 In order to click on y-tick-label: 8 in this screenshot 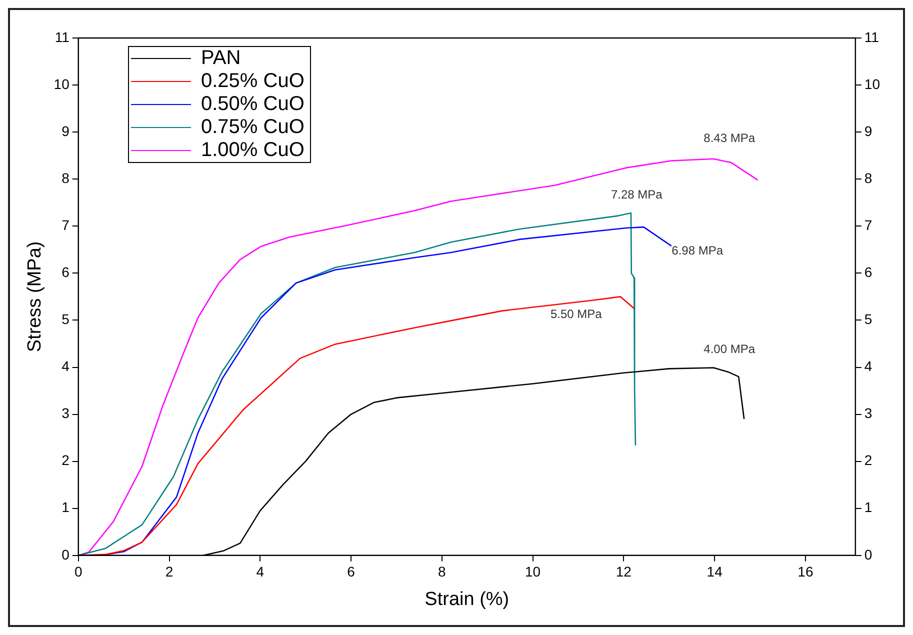, I will do `click(66, 178)`.